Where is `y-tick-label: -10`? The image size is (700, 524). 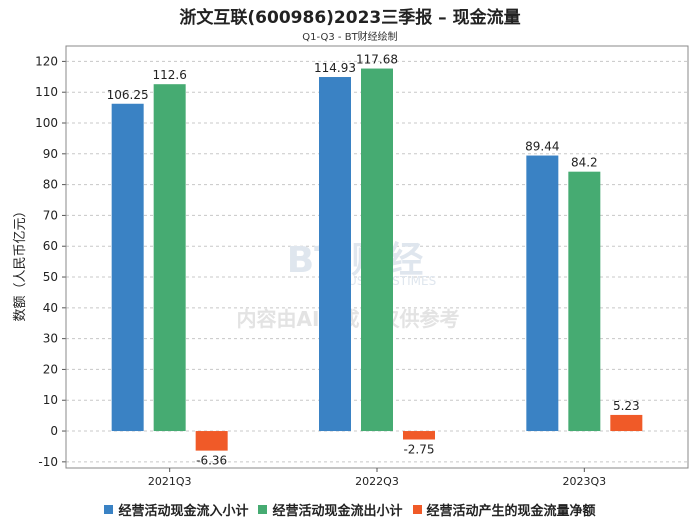
y-tick-label: -10 is located at coordinates (48, 462).